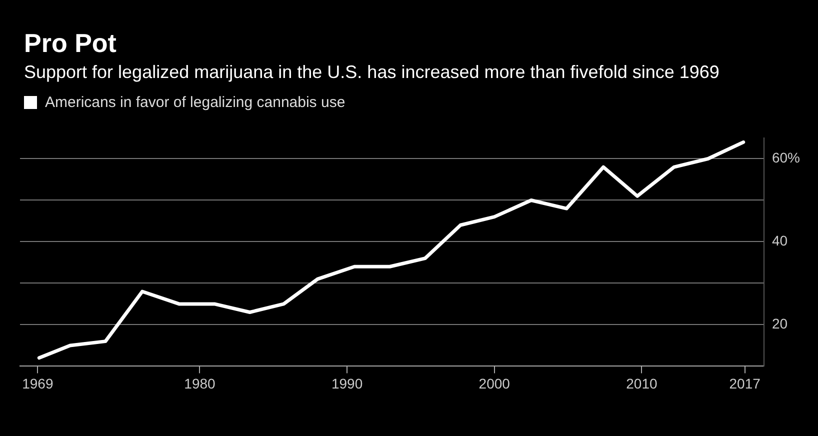 Image resolution: width=818 pixels, height=436 pixels. What do you see at coordinates (195, 102) in the screenshot?
I see `legend-label: Americans in favor of legalizing cannabis use` at bounding box center [195, 102].